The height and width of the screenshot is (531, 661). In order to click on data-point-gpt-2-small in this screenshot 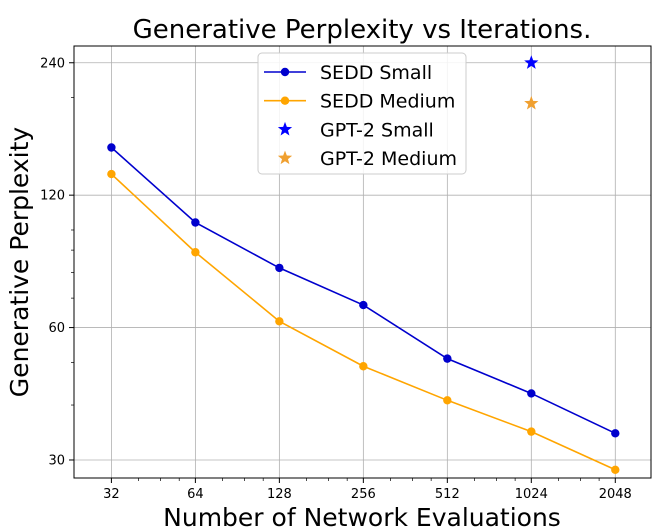, I will do `click(531, 62)`.